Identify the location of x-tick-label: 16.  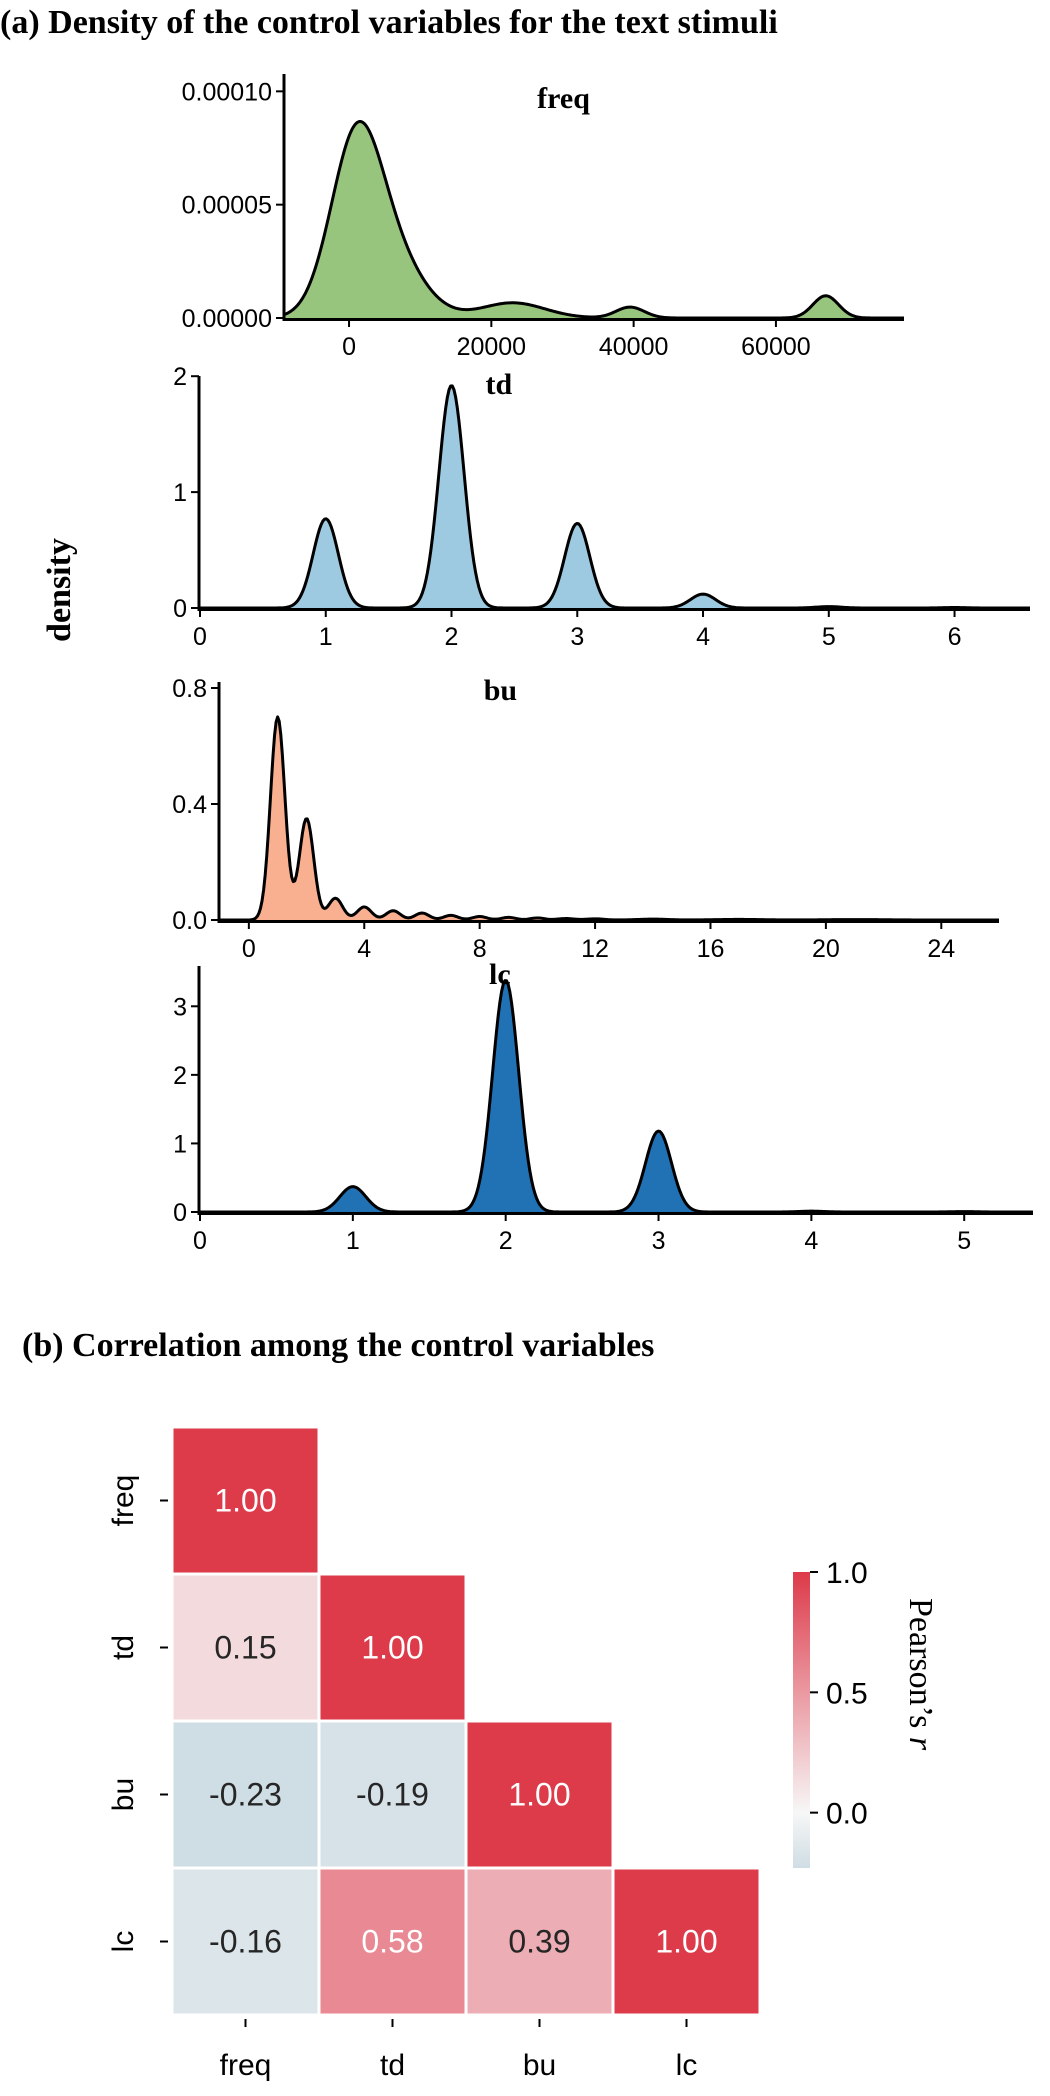
(711, 949).